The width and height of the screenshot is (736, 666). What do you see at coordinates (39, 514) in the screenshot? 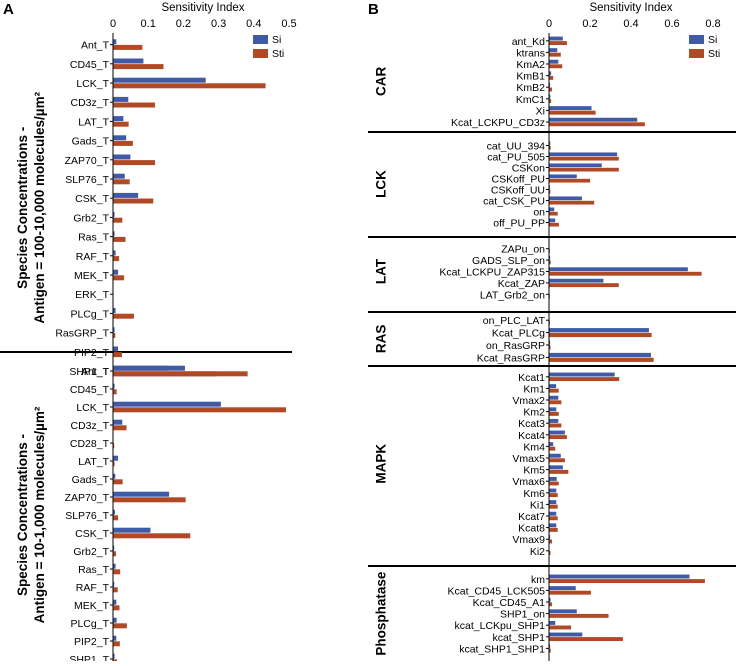
I see `group-label: Antigen = 10-1,000 molecules/µm²` at bounding box center [39, 514].